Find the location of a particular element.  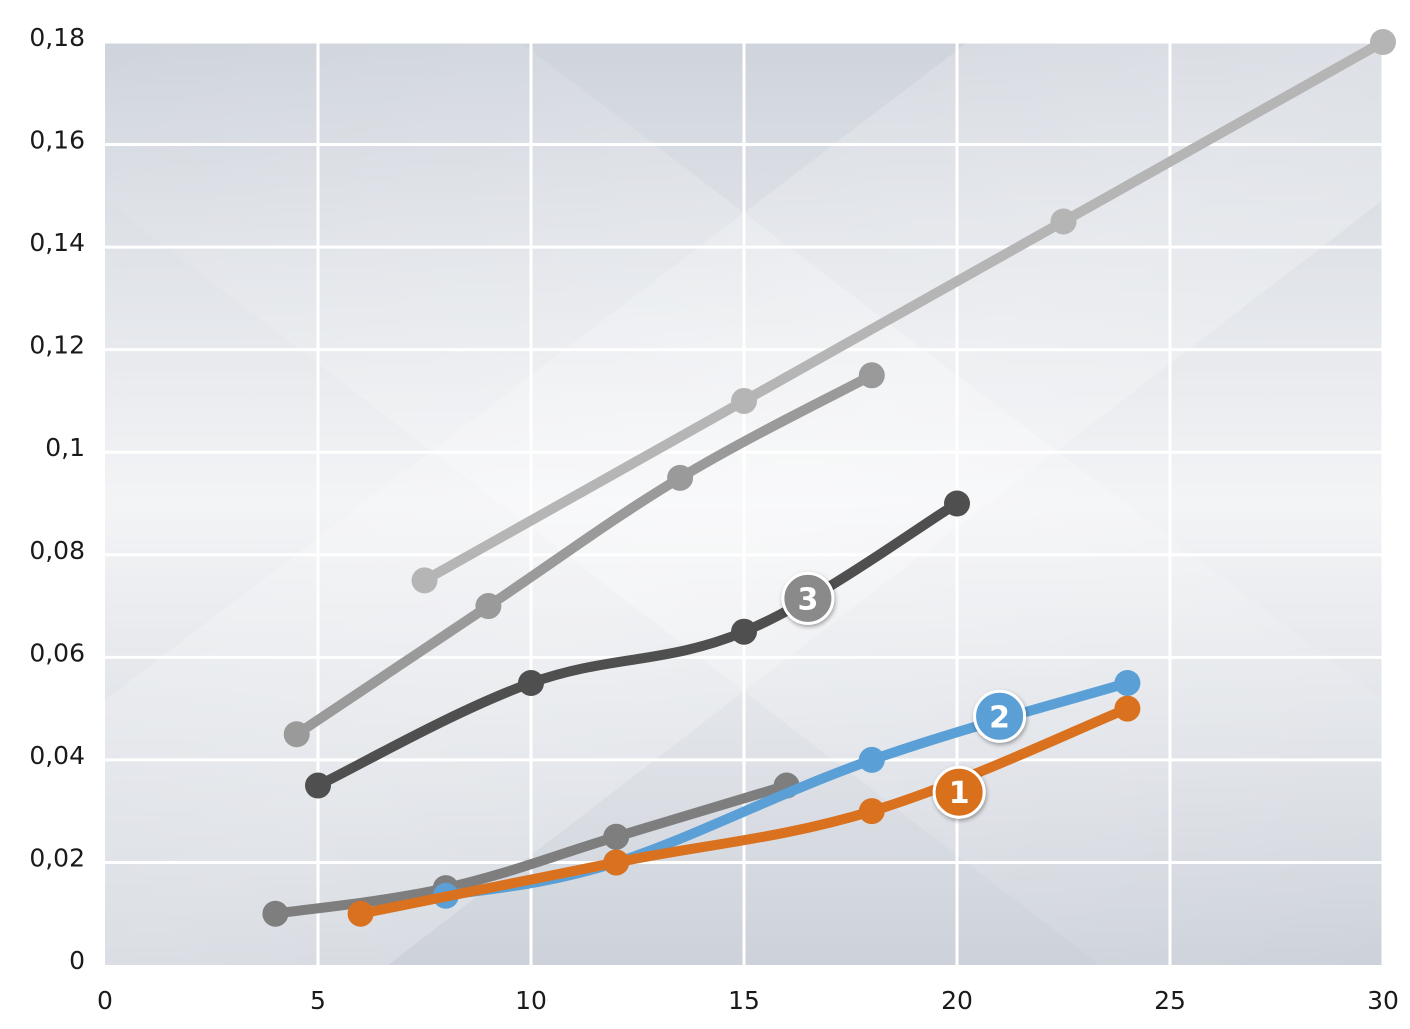

series-badge-3: 3 is located at coordinates (808, 598).